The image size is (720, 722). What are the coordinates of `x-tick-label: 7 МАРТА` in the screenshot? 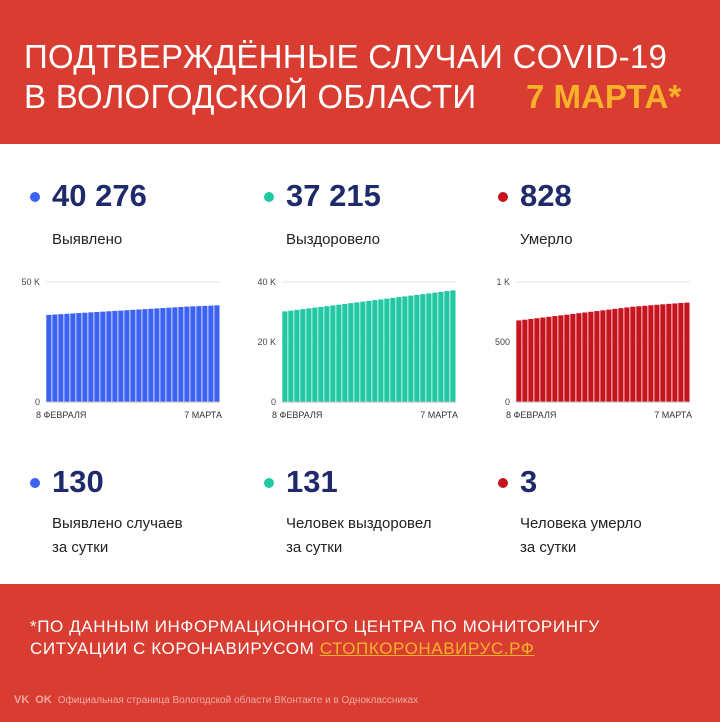 It's located at (673, 415).